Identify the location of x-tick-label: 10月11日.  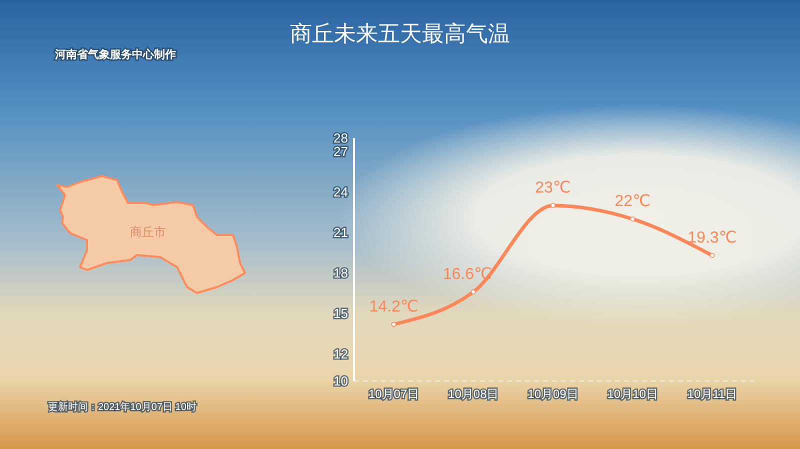
(712, 394).